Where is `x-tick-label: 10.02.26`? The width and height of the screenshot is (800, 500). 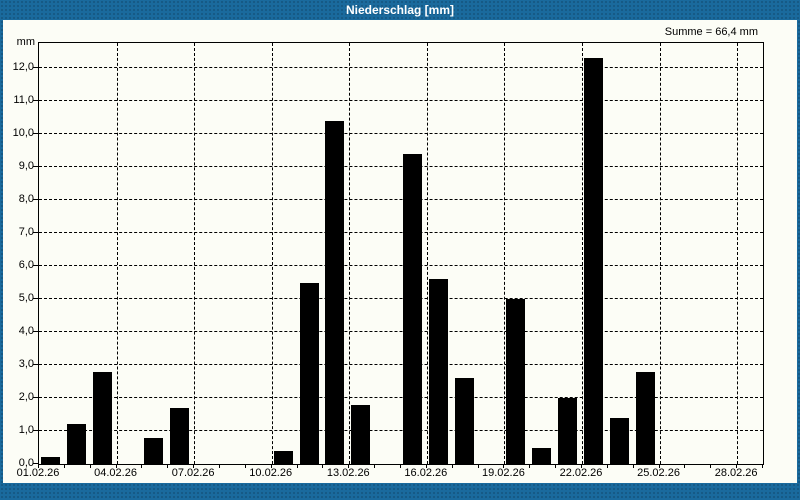 x-tick-label: 10.02.26 is located at coordinates (271, 473).